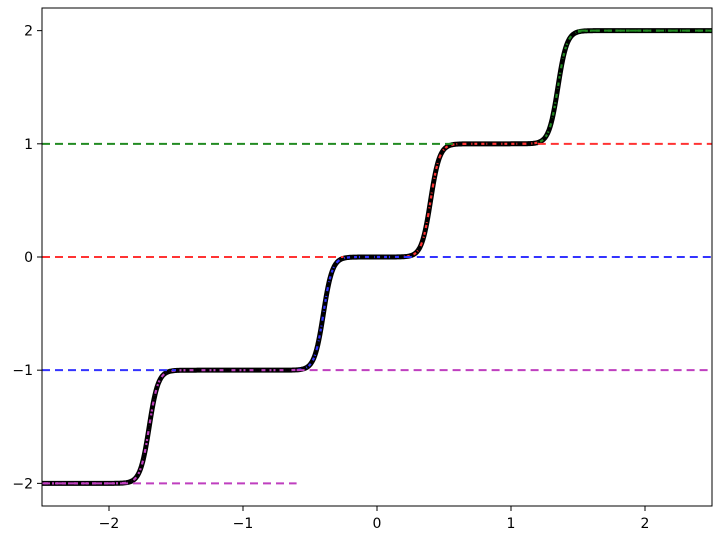 The image size is (724, 542). Describe the element at coordinates (109, 524) in the screenshot. I see `x-tick-label: −2` at that location.